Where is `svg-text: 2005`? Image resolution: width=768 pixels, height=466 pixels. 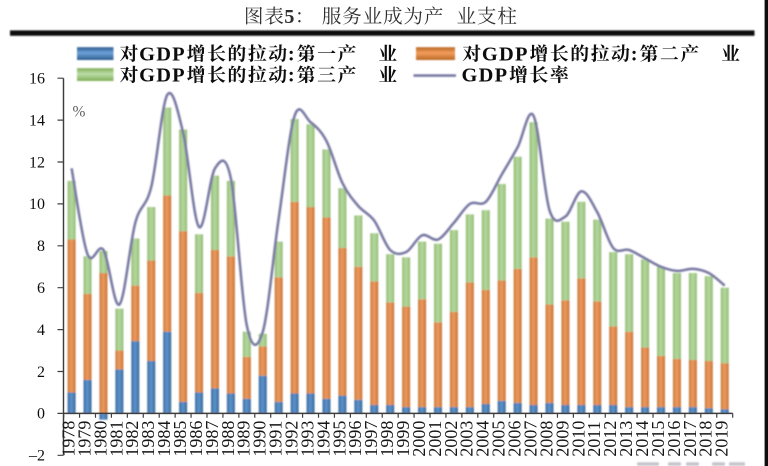 svg-text: 2005 is located at coordinates (499, 439).